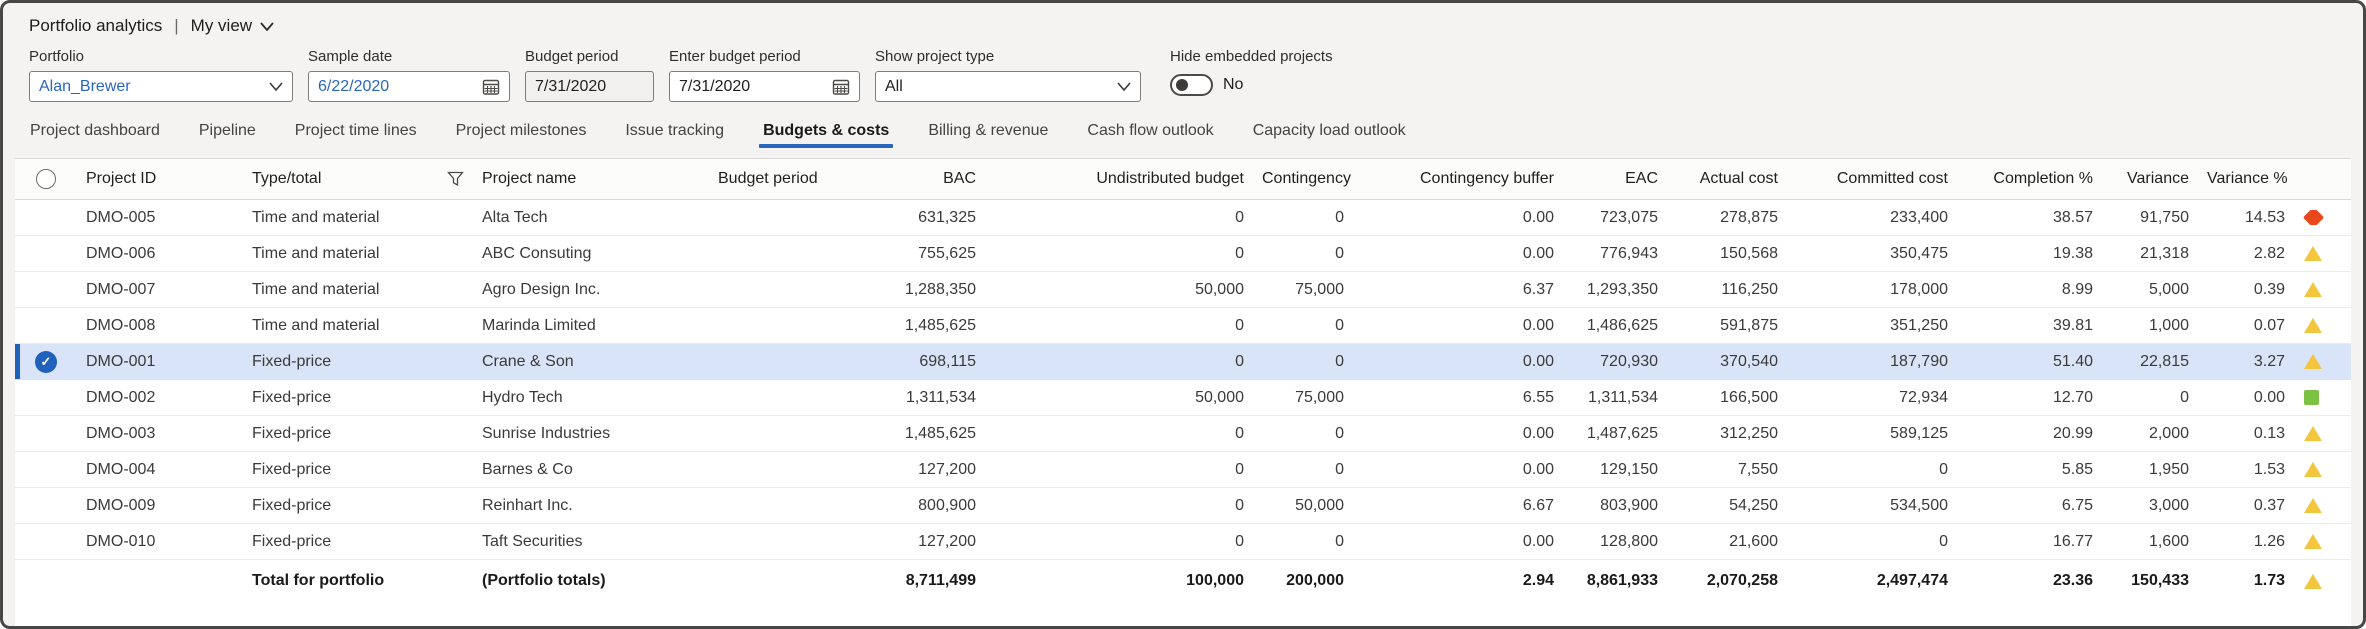 The height and width of the screenshot is (629, 2366). Describe the element at coordinates (1622, 433) in the screenshot. I see `eac-cell: 1,487,625` at that location.